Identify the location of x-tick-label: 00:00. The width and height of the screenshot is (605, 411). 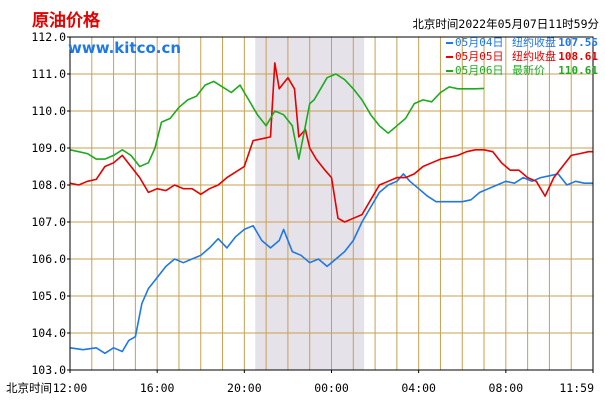
(331, 388).